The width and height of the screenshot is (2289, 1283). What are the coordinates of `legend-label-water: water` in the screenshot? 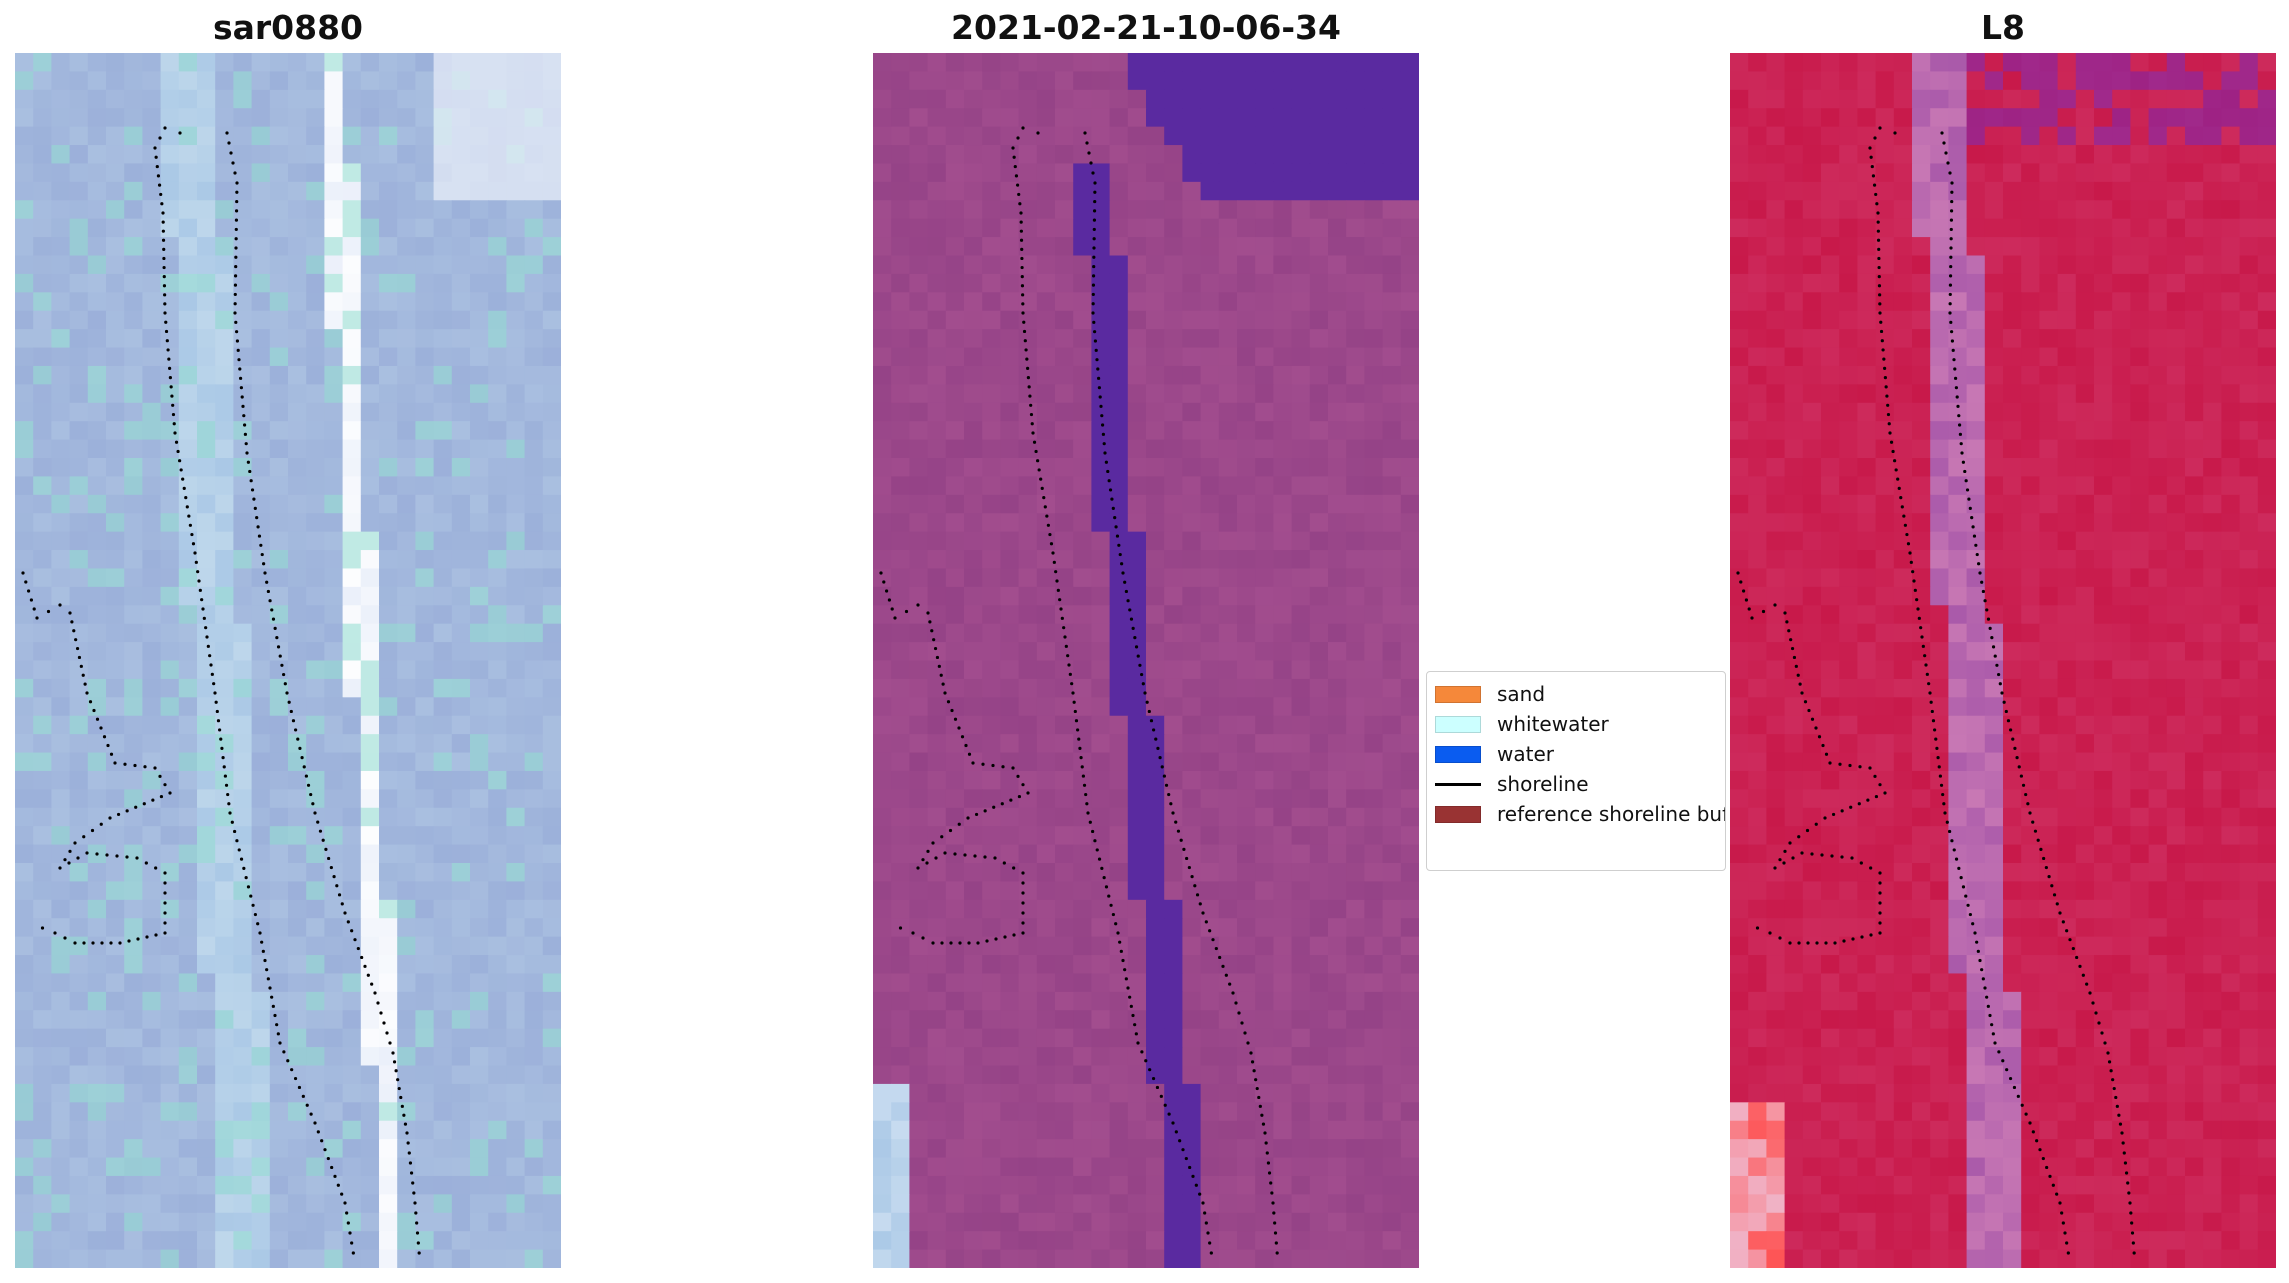 It's located at (1525, 754).